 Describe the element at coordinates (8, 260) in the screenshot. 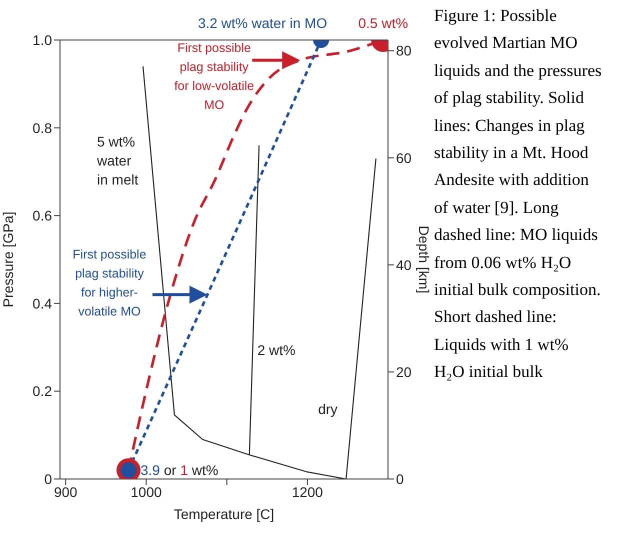

I see `y-axis-title: Pressure [GPa]` at that location.